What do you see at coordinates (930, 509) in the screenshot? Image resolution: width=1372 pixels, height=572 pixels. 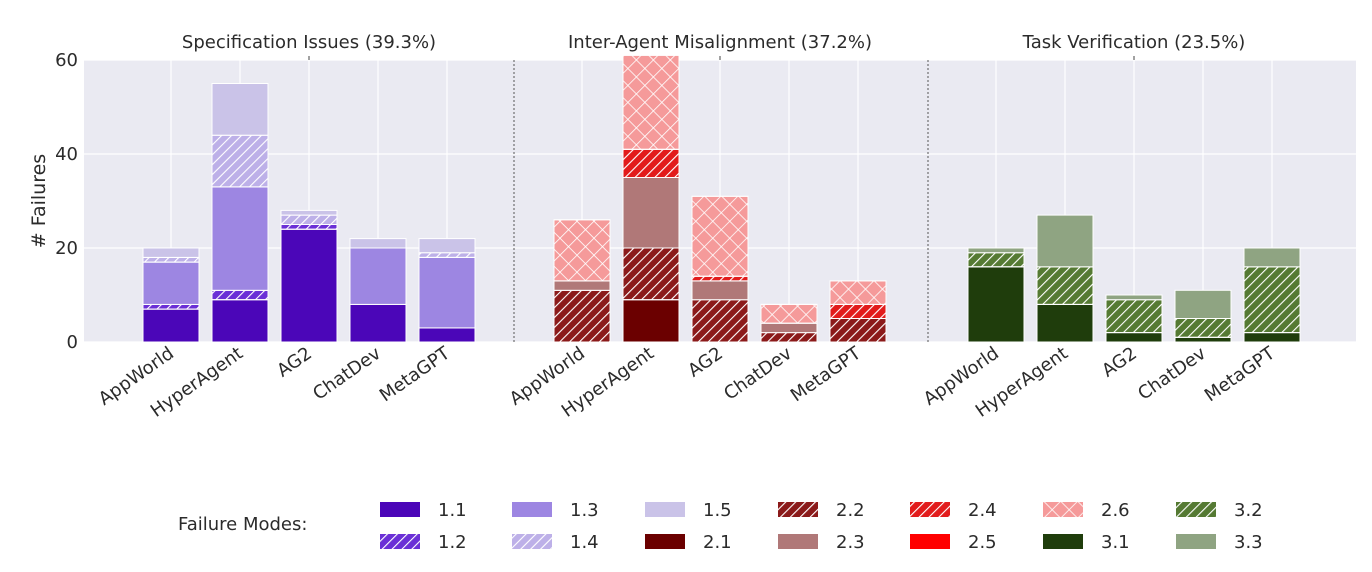 I see `legend-hatch-2.4` at bounding box center [930, 509].